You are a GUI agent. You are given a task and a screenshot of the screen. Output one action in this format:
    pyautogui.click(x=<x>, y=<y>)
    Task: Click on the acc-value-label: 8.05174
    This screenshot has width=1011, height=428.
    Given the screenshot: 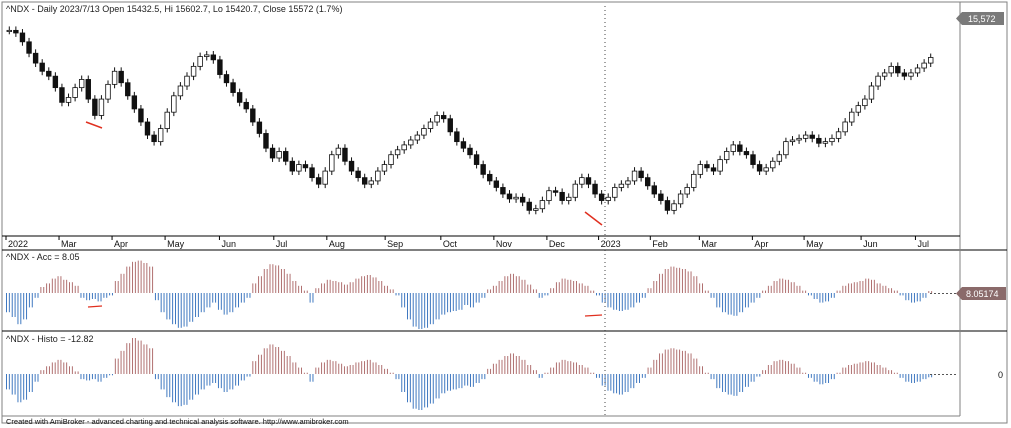 What is the action you would take?
    pyautogui.click(x=982, y=294)
    